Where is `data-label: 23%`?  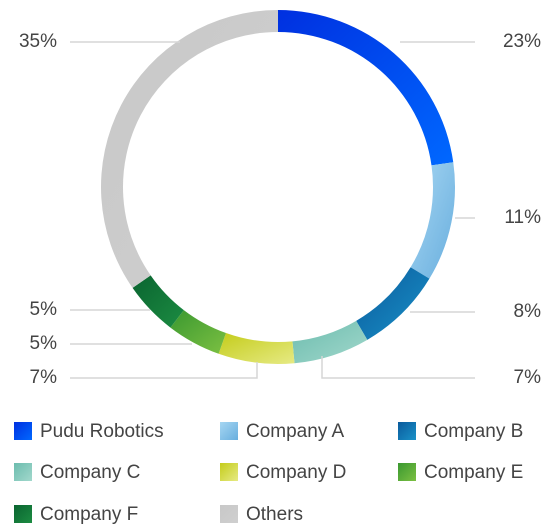
data-label: 23% is located at coordinates (522, 41).